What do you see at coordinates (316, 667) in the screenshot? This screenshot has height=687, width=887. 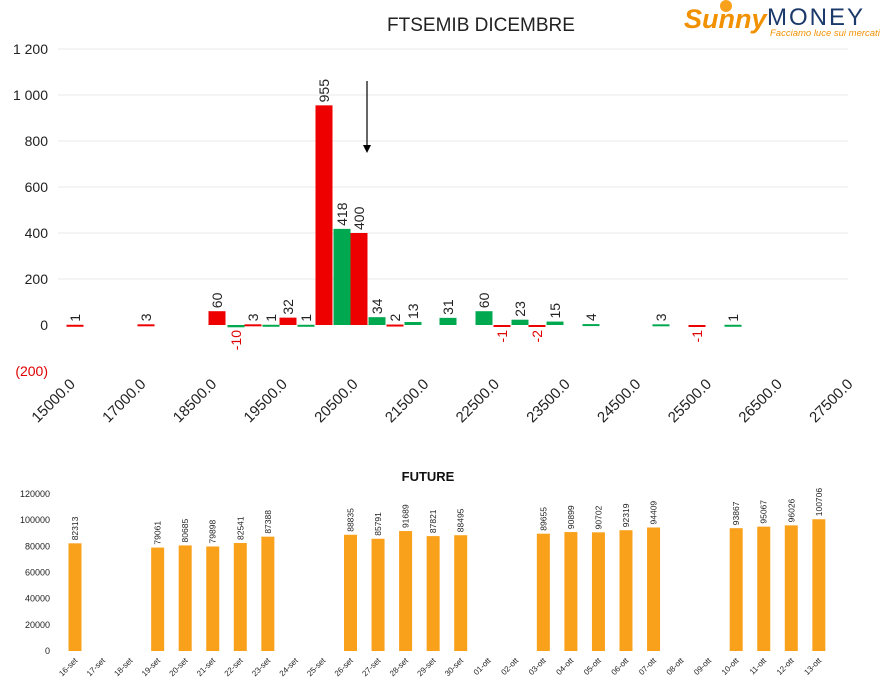 I see `x-tick-label: 25-set` at bounding box center [316, 667].